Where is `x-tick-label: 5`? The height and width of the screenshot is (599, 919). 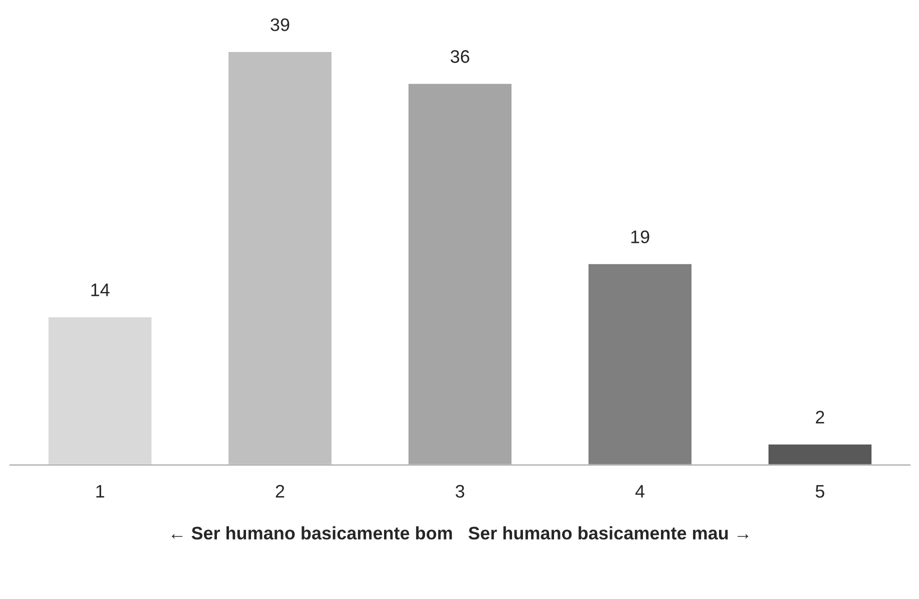 x-tick-label: 5 is located at coordinates (820, 491).